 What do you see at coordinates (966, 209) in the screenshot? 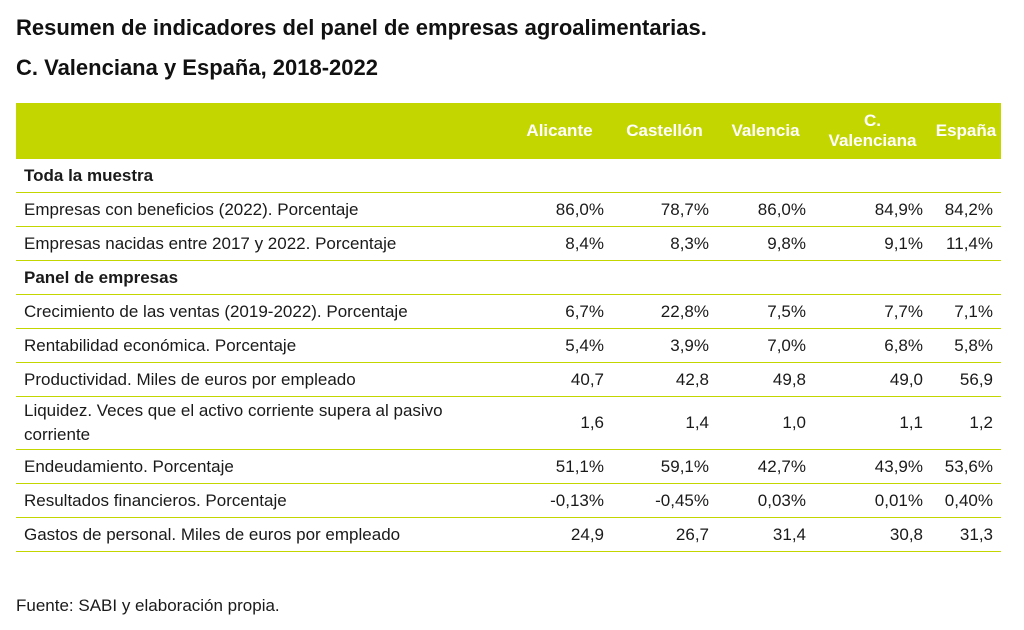
I see `cell-value: 84,2%` at bounding box center [966, 209].